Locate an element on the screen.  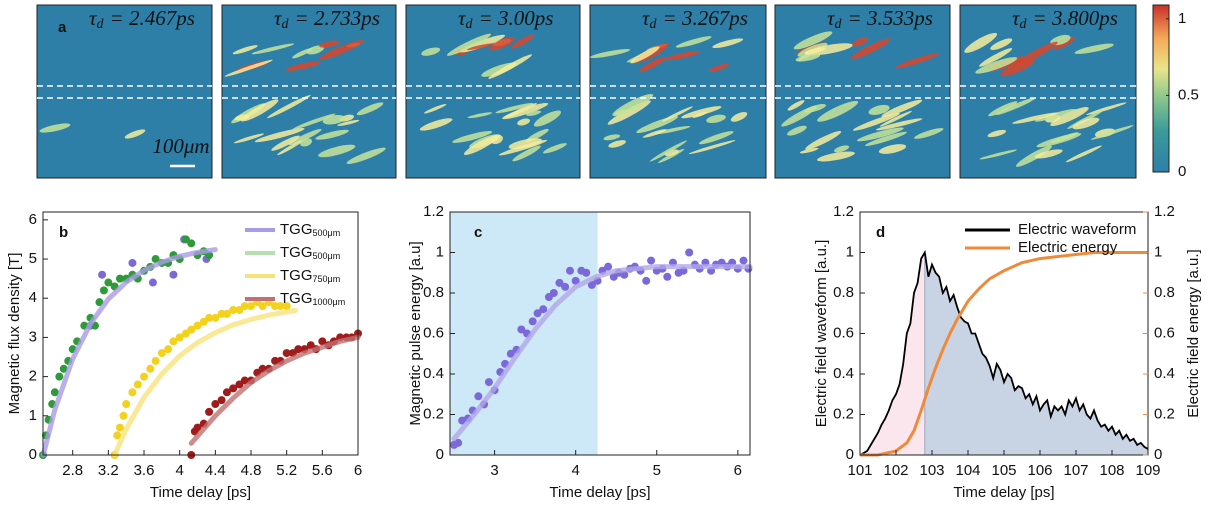
legend-label: TGG750μm is located at coordinates (310, 275).